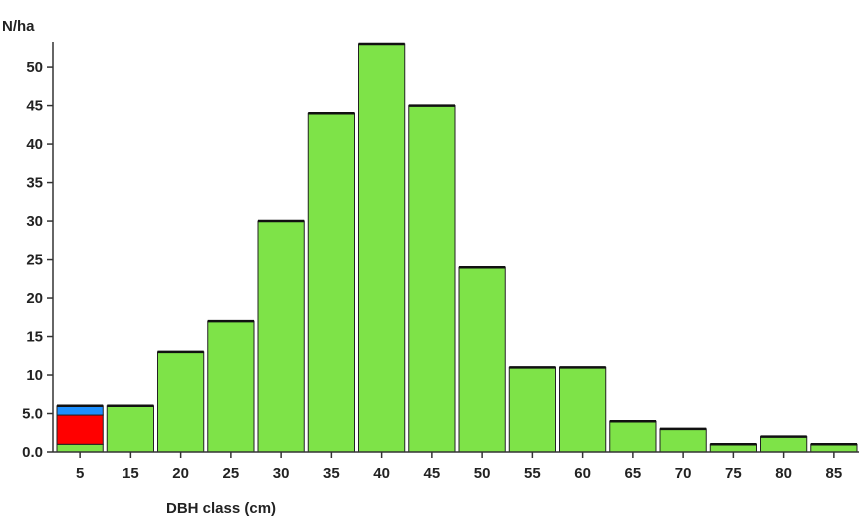 This screenshot has width=864, height=523. Describe the element at coordinates (80, 410) in the screenshot. I see `bar-segment-5-s2` at that location.